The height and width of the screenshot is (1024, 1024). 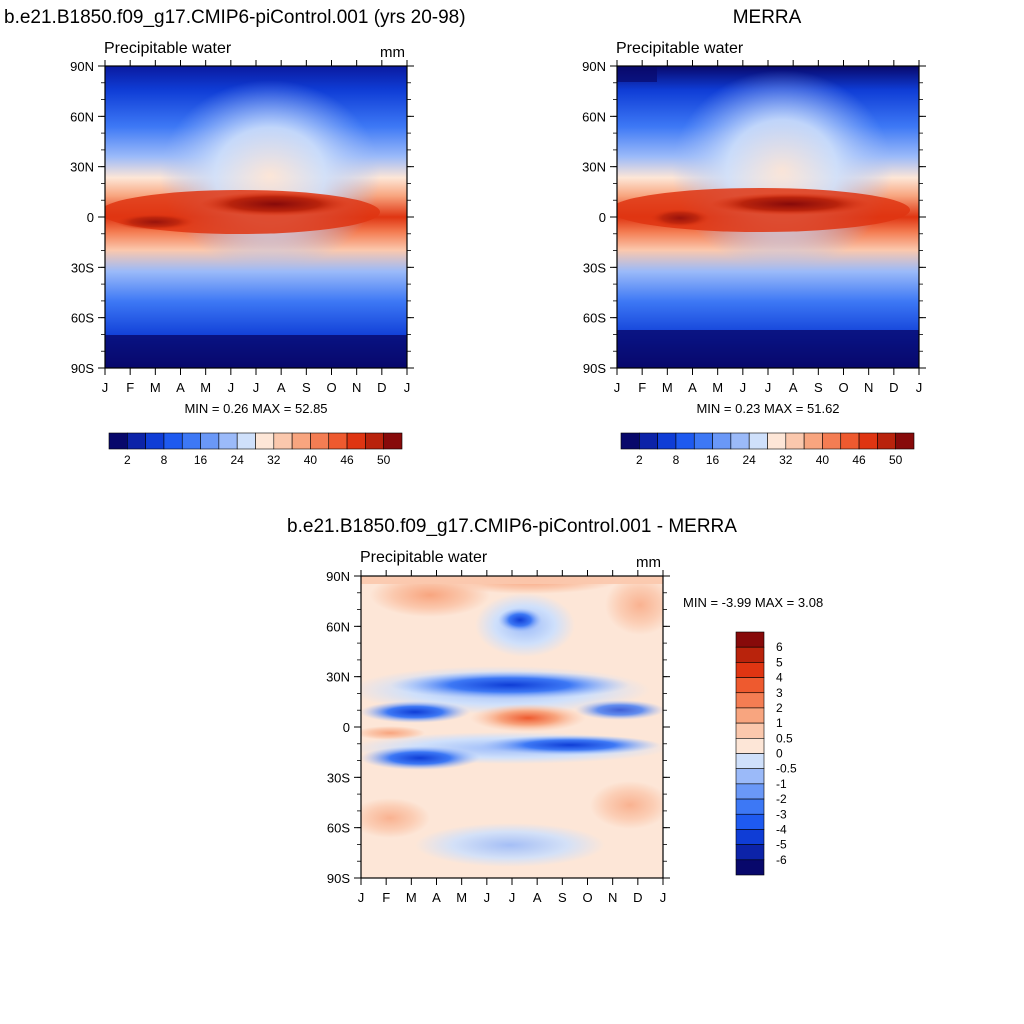 What do you see at coordinates (750, 460) in the screenshot?
I see `colorbar-label: 24` at bounding box center [750, 460].